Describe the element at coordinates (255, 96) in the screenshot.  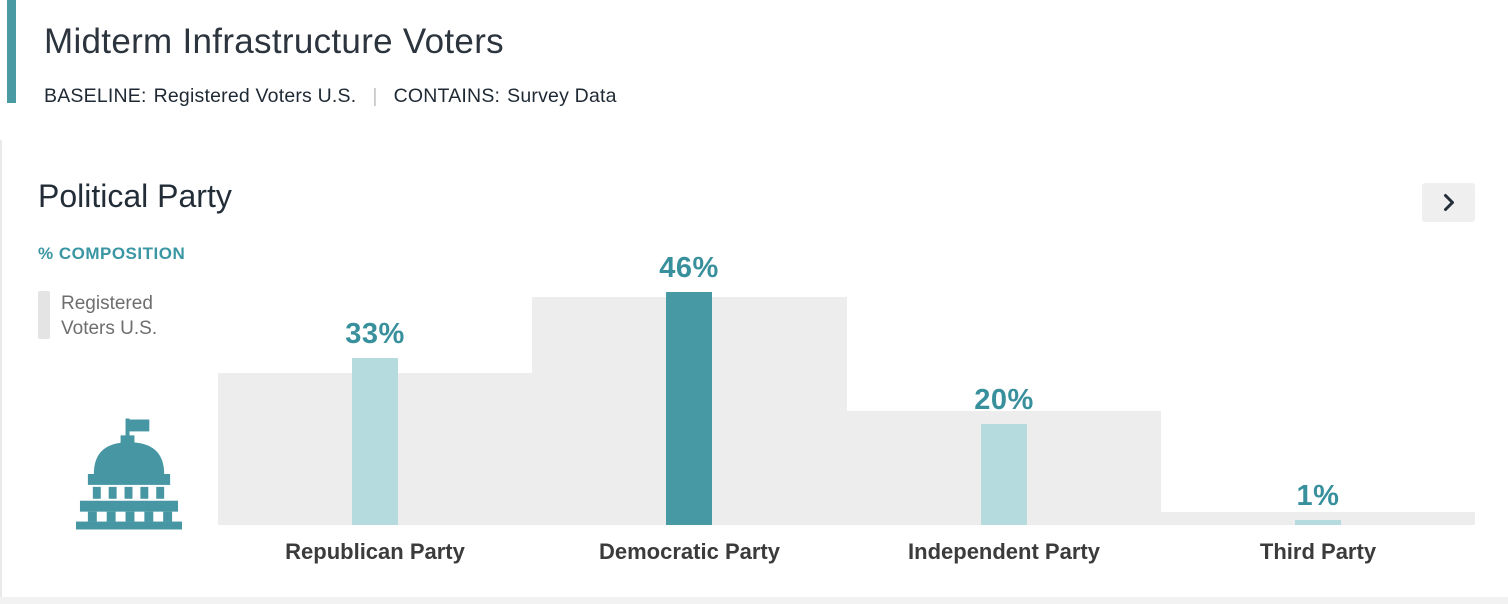
I see `baseline-value: Registered Voters U.S.` at that location.